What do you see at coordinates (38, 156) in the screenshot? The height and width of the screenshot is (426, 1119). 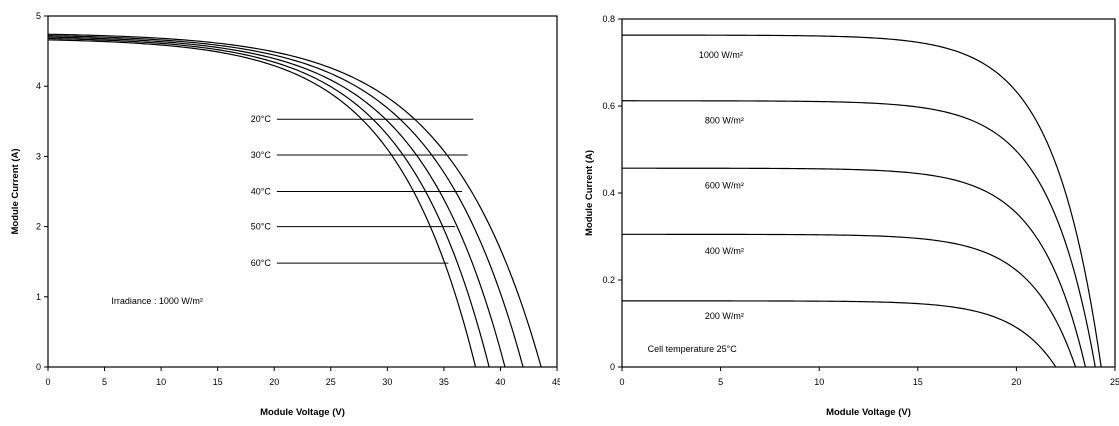 I see `y-tick-label: 3` at bounding box center [38, 156].